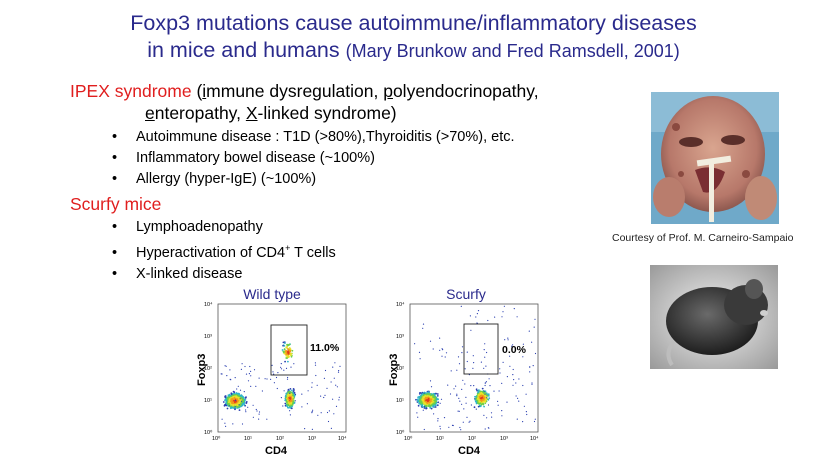  I want to click on ipex-heading-label: IPEX syndrome, so click(131, 91).